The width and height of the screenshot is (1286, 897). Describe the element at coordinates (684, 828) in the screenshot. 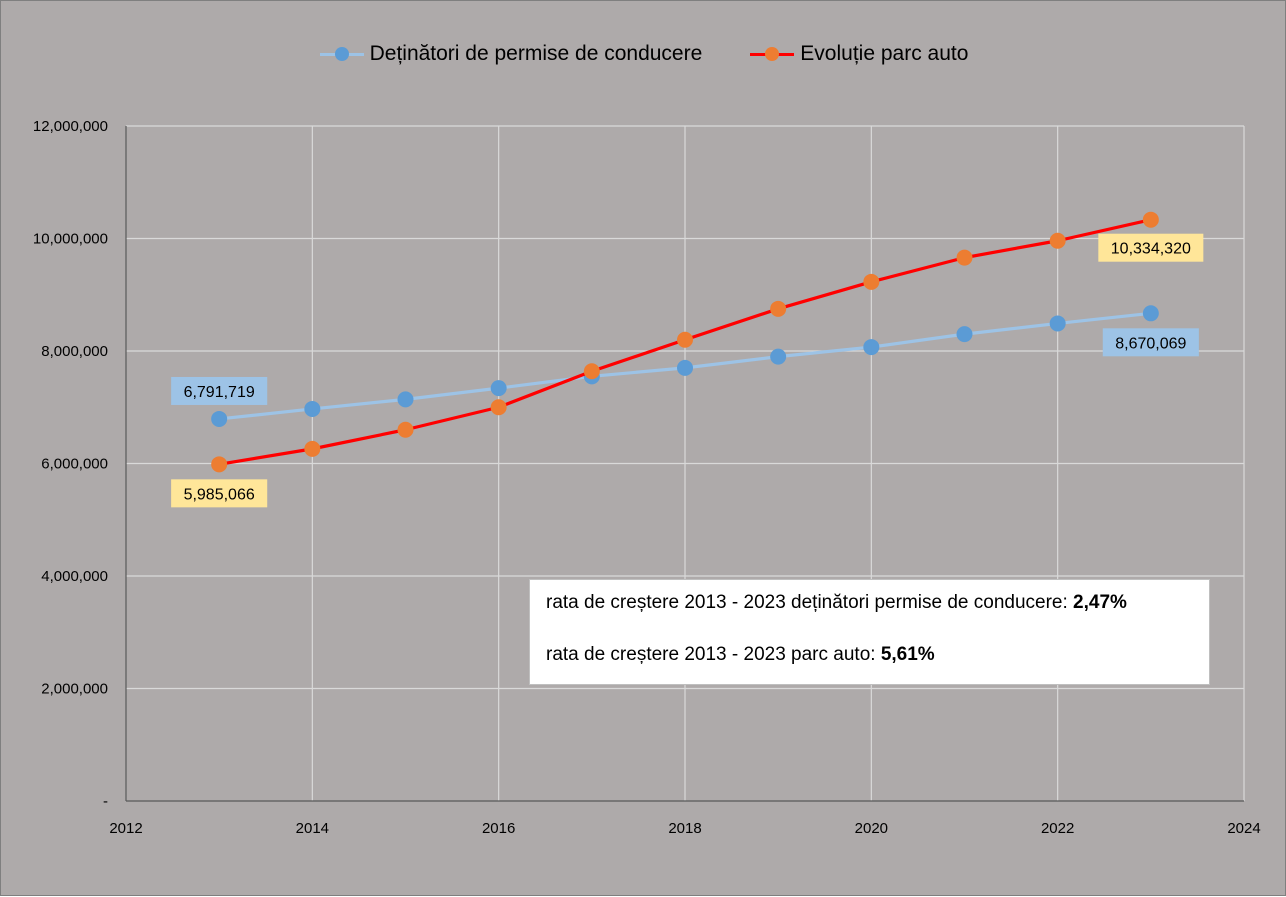

I see `x-tick-label: 2018` at that location.